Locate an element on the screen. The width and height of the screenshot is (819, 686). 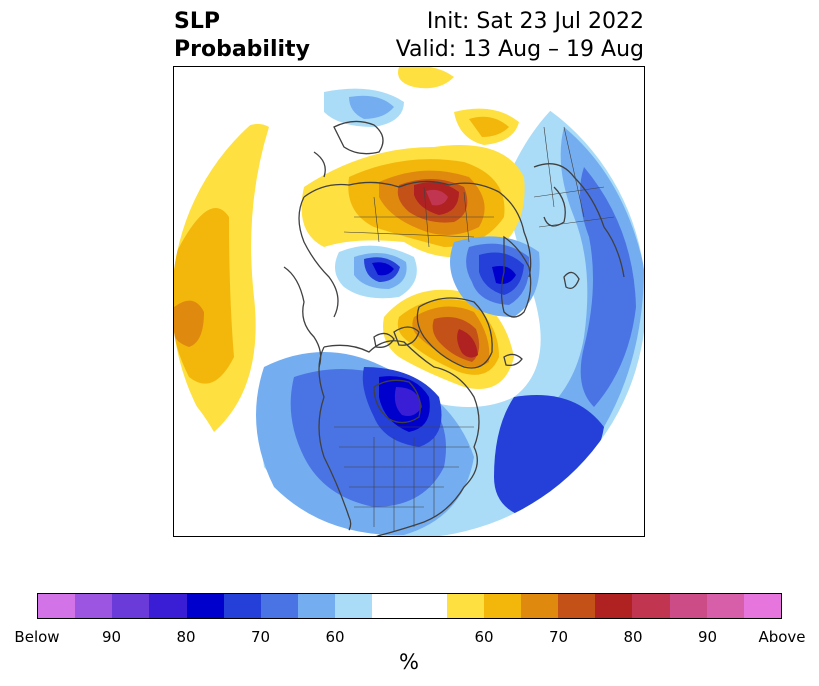
colorbar is located at coordinates (409, 606).